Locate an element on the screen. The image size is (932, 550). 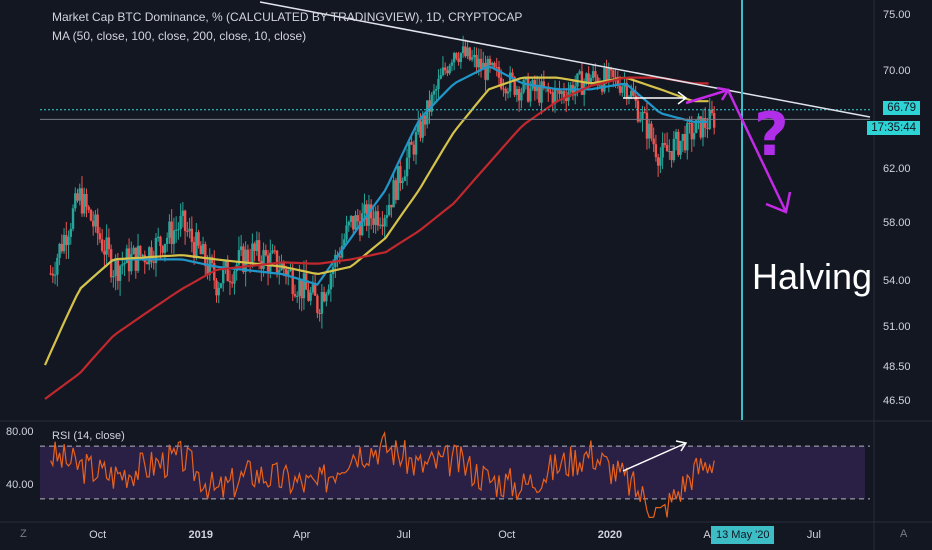
countdown-badge: 17:35:44 is located at coordinates (893, 128).